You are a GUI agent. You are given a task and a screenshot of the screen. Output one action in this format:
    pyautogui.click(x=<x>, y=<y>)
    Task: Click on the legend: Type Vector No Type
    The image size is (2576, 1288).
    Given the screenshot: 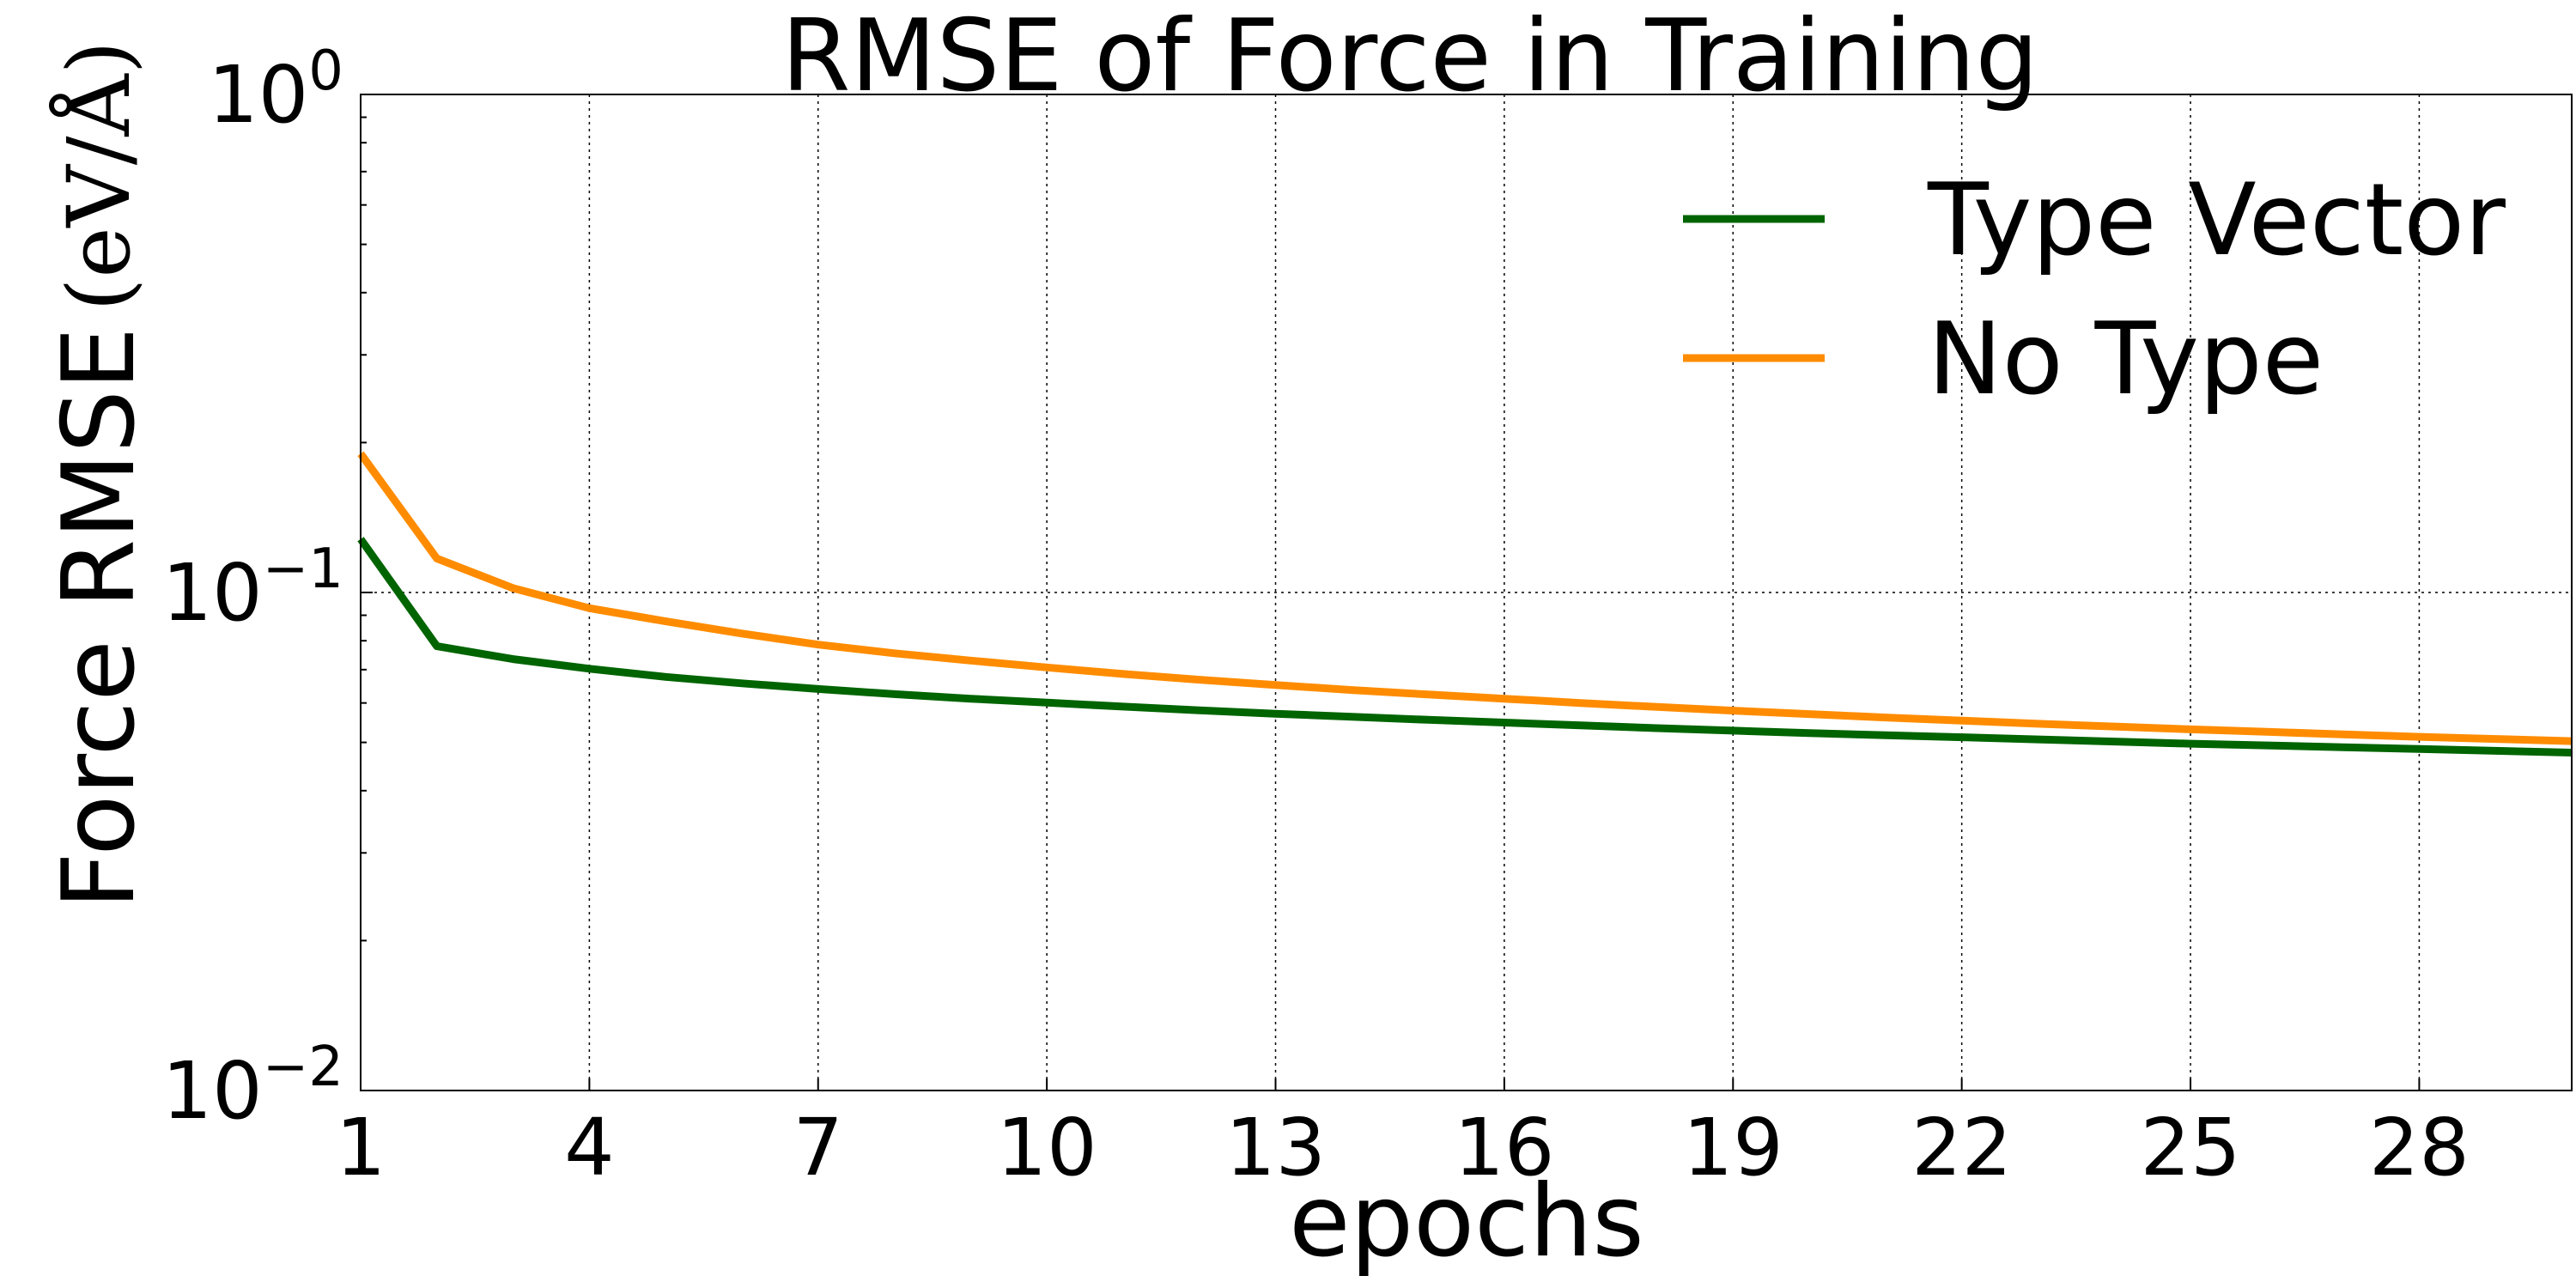 What is the action you would take?
    pyautogui.click(x=2094, y=290)
    